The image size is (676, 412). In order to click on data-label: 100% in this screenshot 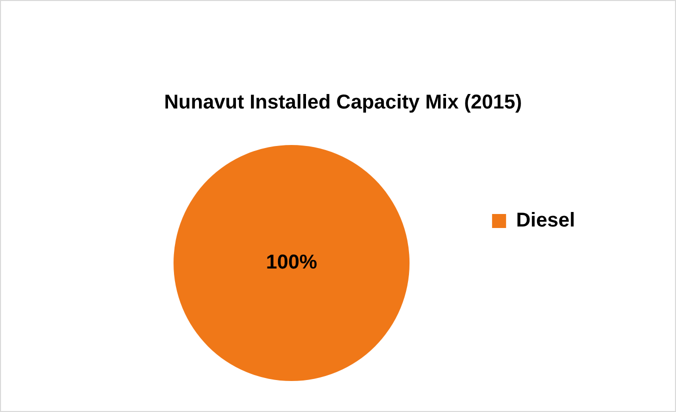, I will do `click(292, 263)`.